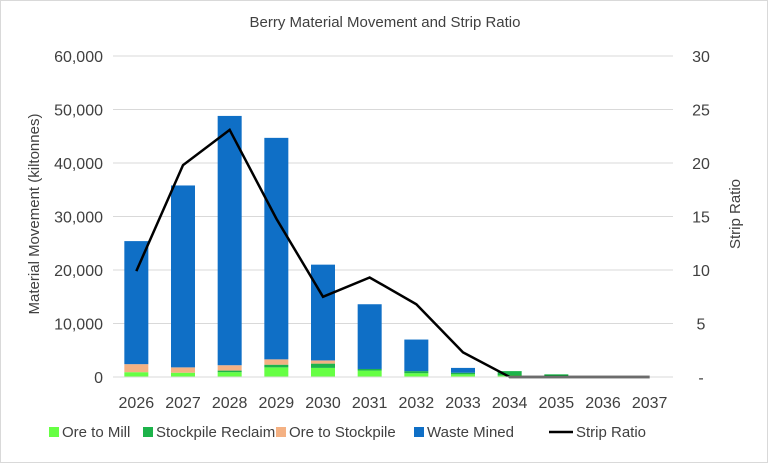 The image size is (768, 467). Describe the element at coordinates (557, 403) in the screenshot. I see `x-tick-label: 2035` at that location.